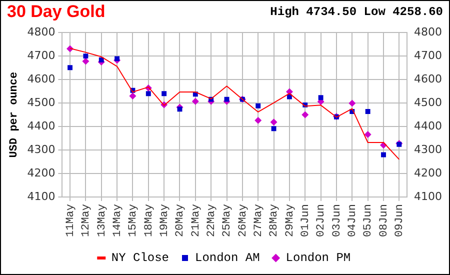  Describe the element at coordinates (259, 221) in the screenshot. I see `x-tick-label: 27May` at that location.